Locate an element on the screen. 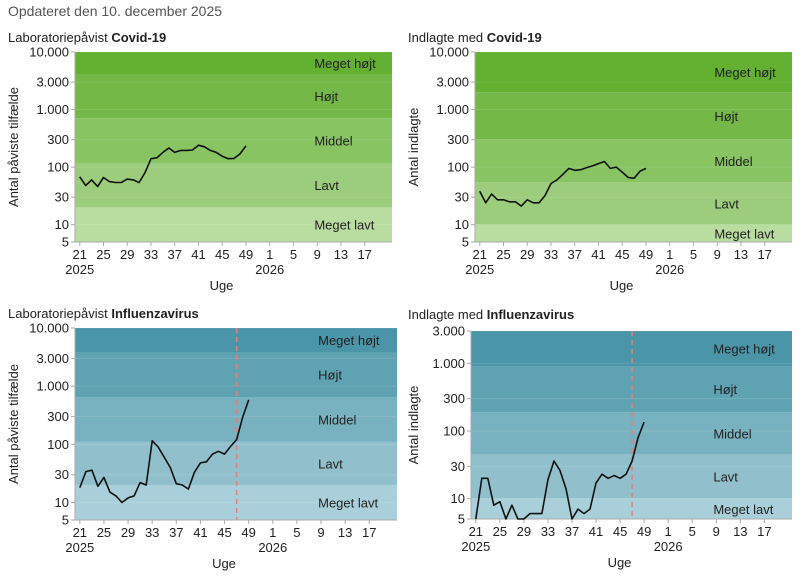 The height and width of the screenshot is (578, 808). chart-title-bold: Covid-19 is located at coordinates (138, 37).